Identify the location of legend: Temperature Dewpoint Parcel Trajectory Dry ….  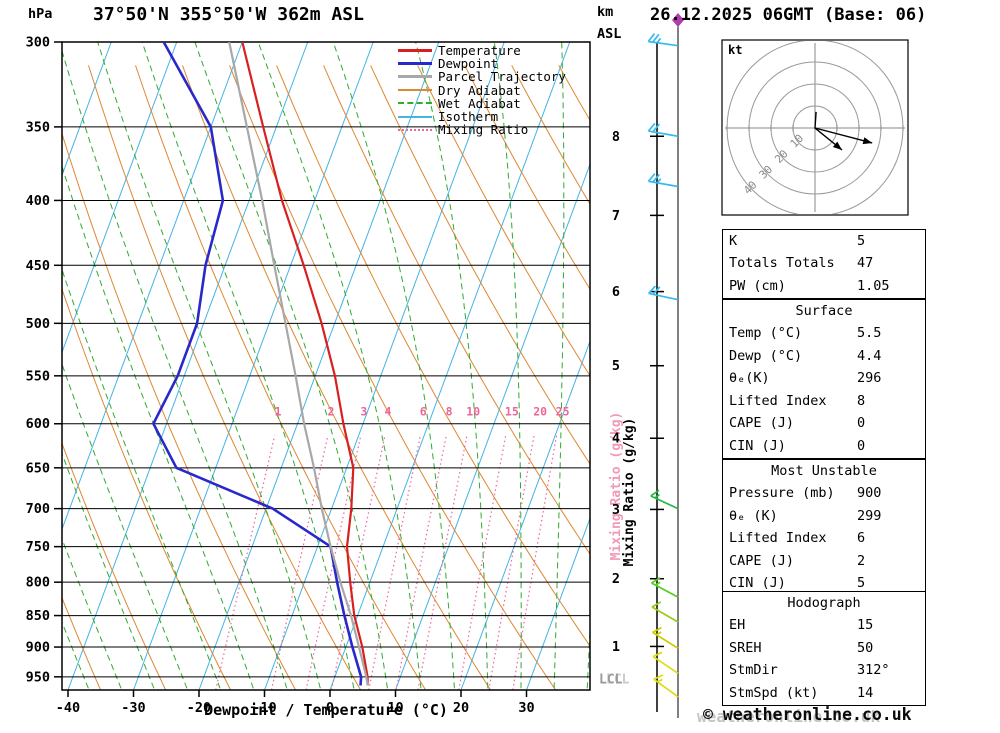
(482, 90).